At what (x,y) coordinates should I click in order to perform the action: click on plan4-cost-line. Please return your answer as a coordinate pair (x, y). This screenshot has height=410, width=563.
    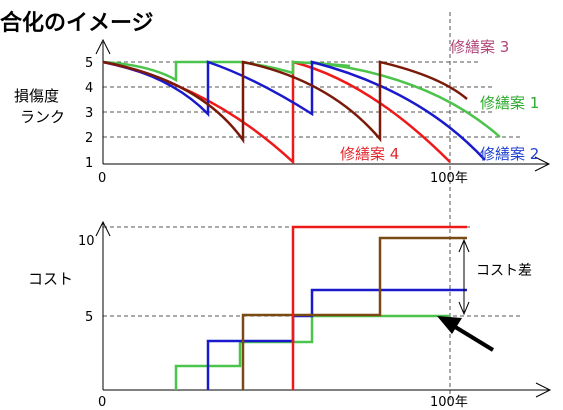
    Looking at the image, I should click on (379, 307).